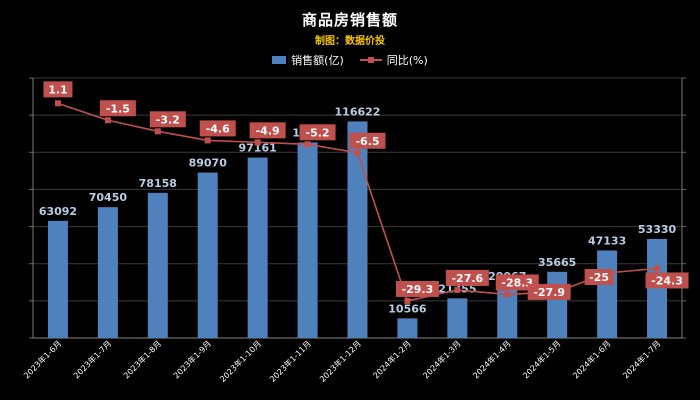  I want to click on x-tick-label: 2023年1-10月, so click(240, 361).